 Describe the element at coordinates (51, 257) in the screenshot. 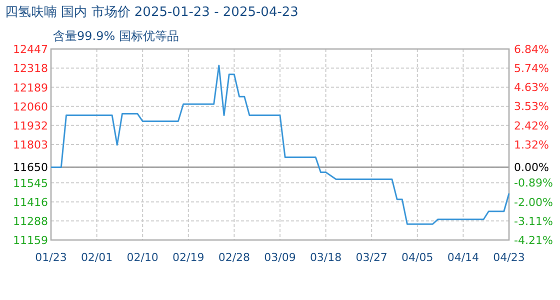

I see `x-tick-label: 01/23` at that location.